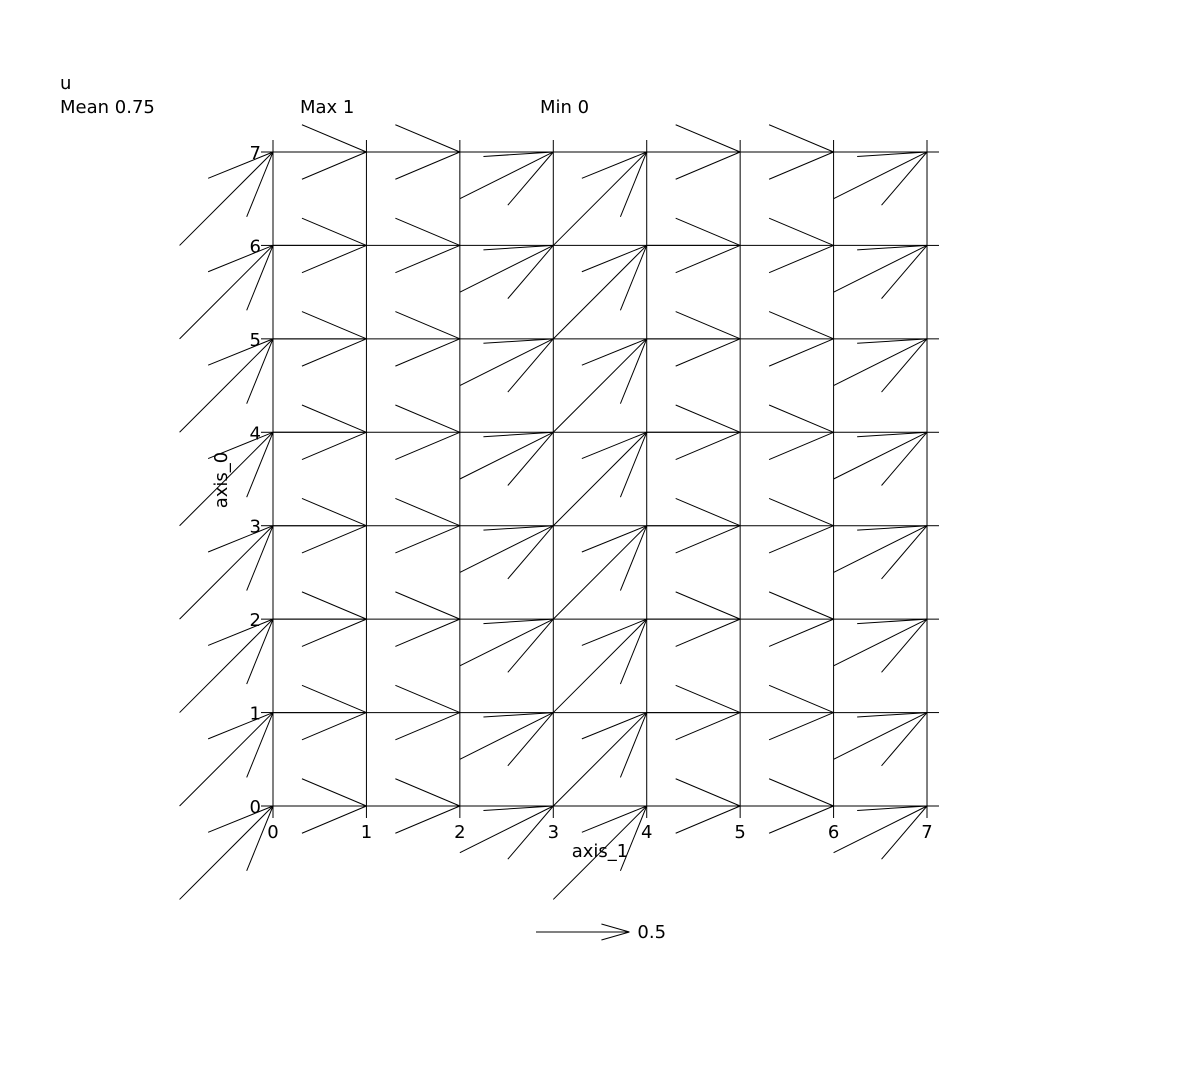 This screenshot has height=1090, width=1200. I want to click on x-tick-label: 1, so click(366, 832).